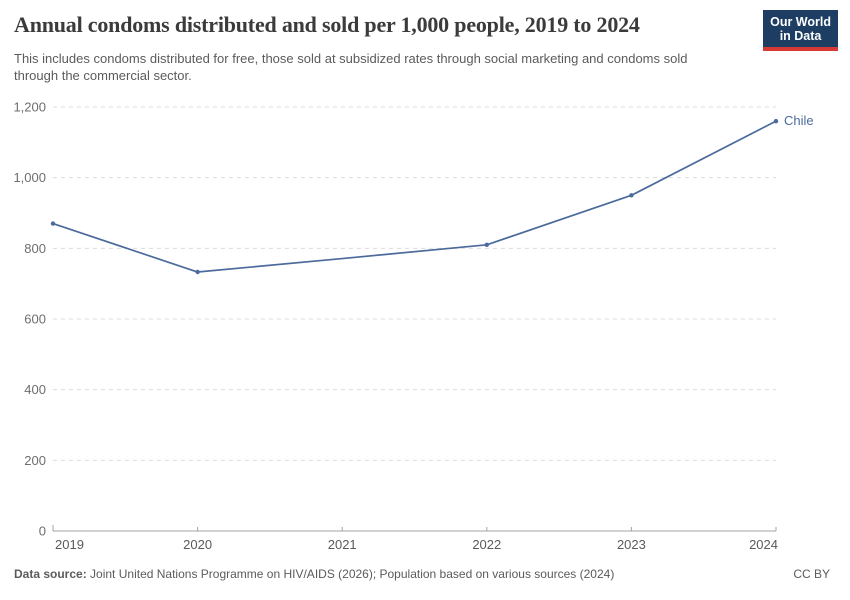 The width and height of the screenshot is (850, 600). What do you see at coordinates (35, 389) in the screenshot?
I see `y-axis-tick-label: 400` at bounding box center [35, 389].